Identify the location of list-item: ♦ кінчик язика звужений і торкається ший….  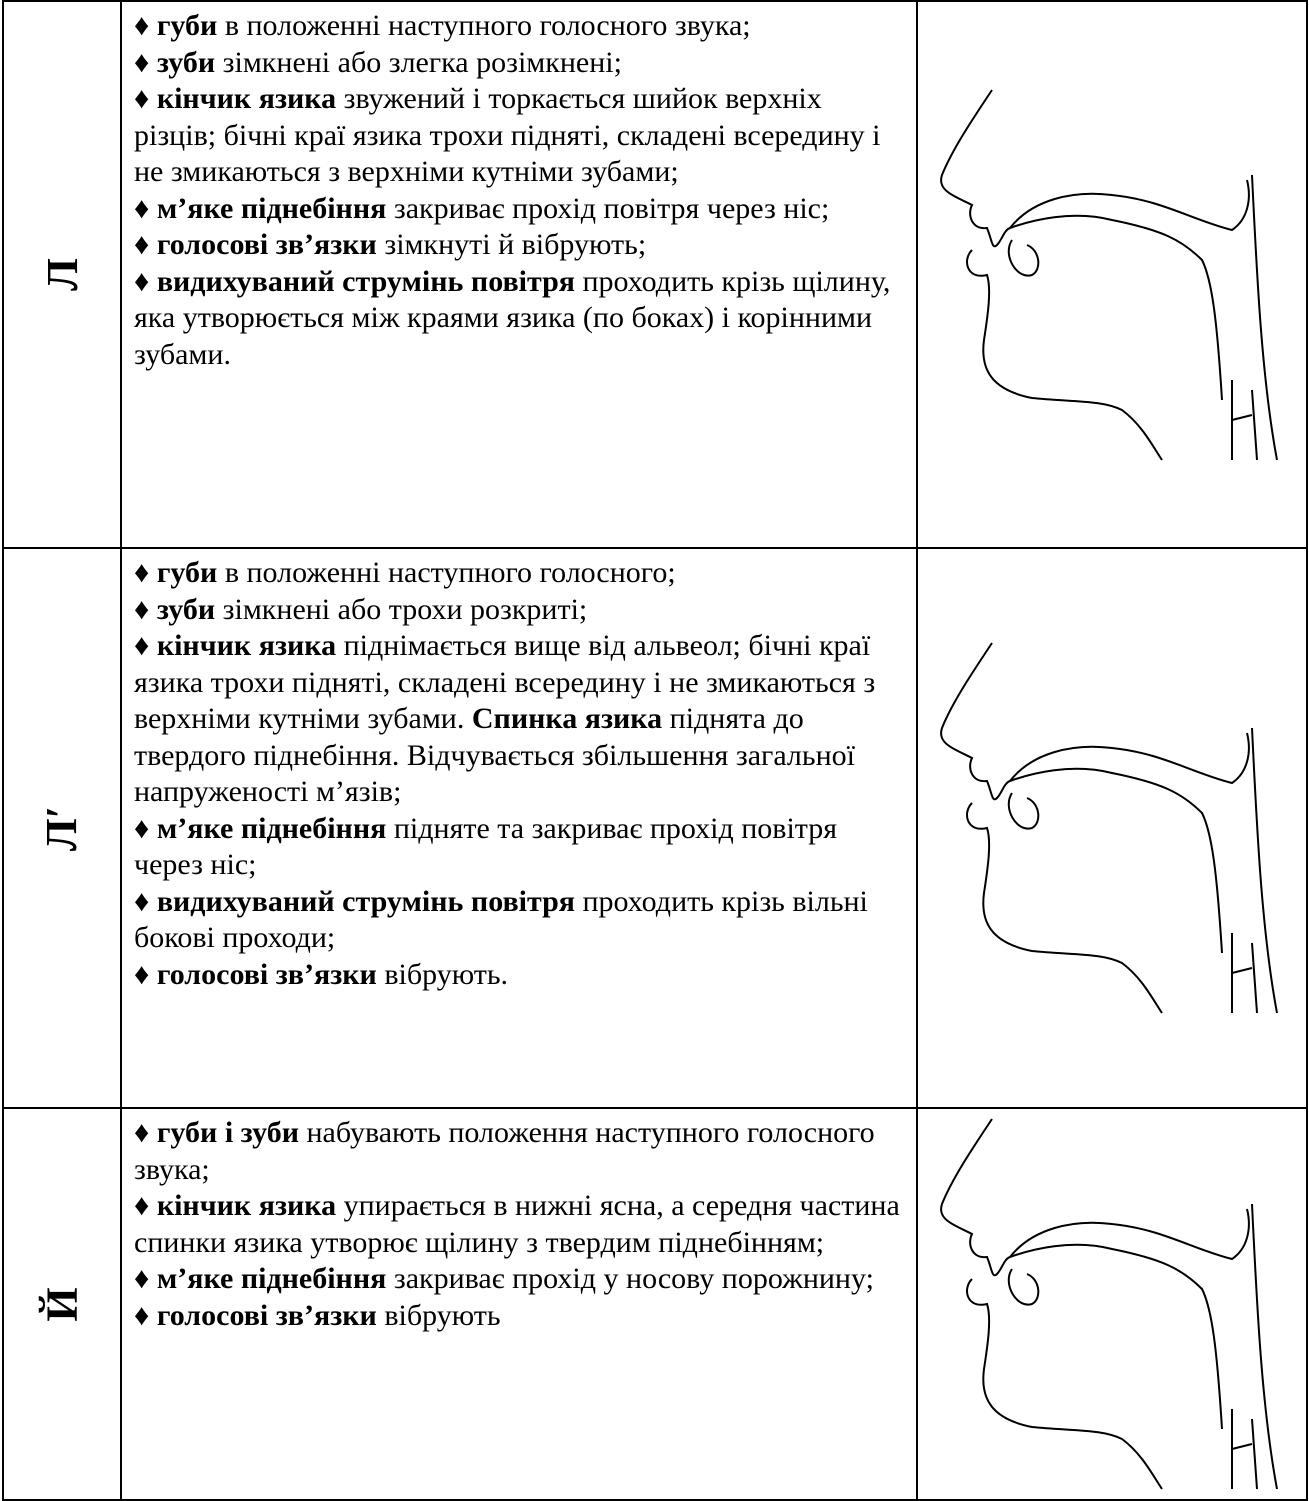
(519, 136).